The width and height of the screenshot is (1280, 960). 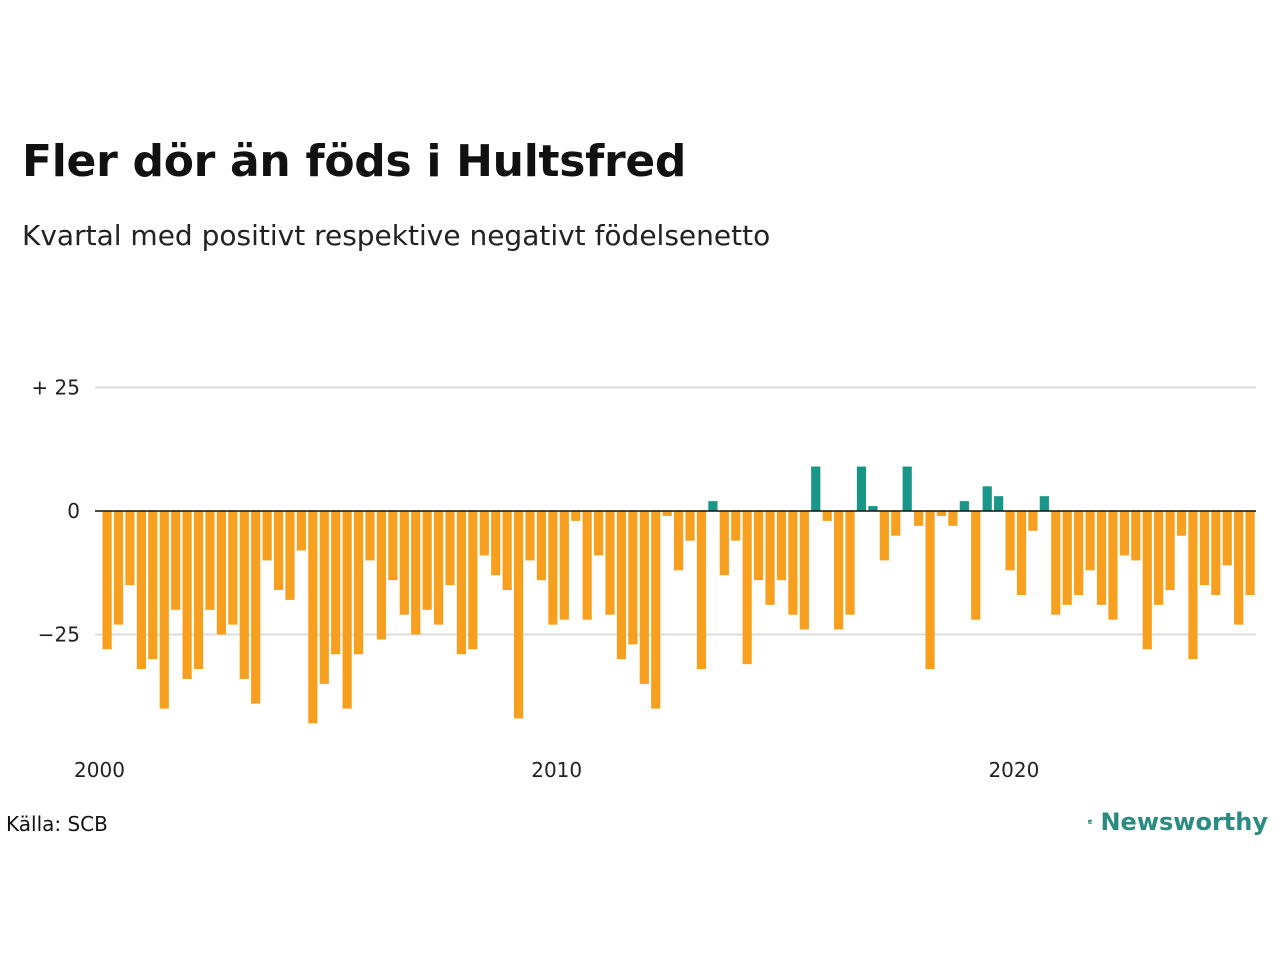 I want to click on x-tick-label: 2010, so click(x=556, y=770).